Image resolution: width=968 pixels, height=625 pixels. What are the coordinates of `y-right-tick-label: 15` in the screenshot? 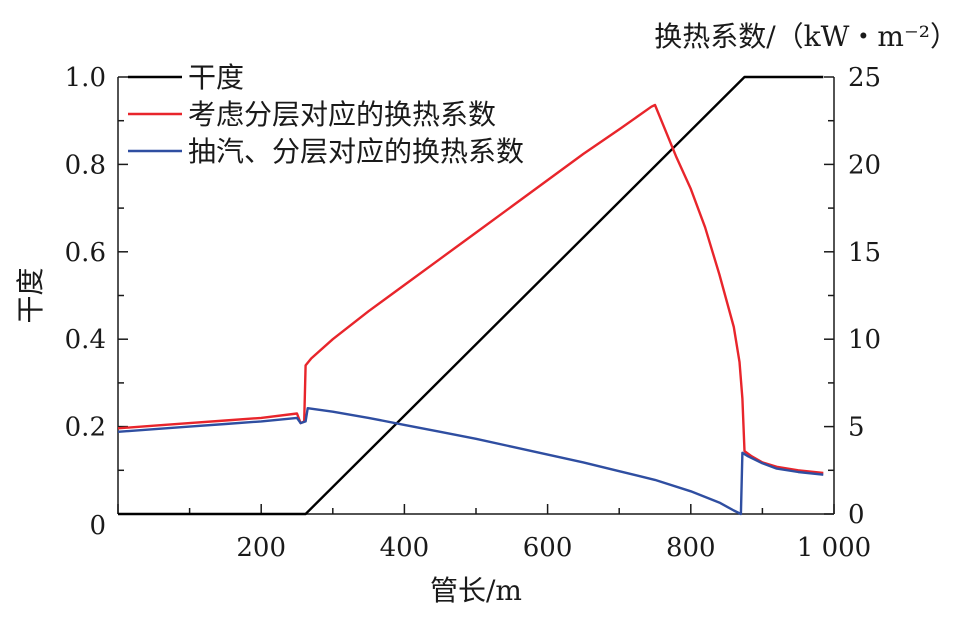 It's located at (864, 253).